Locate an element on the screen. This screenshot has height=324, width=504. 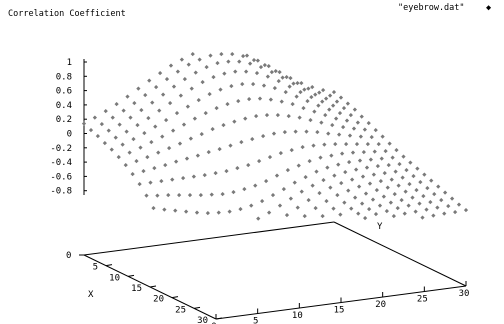
y-axis-ticks: 0 5 10 15 20 25 30 is located at coordinates (340, 302).